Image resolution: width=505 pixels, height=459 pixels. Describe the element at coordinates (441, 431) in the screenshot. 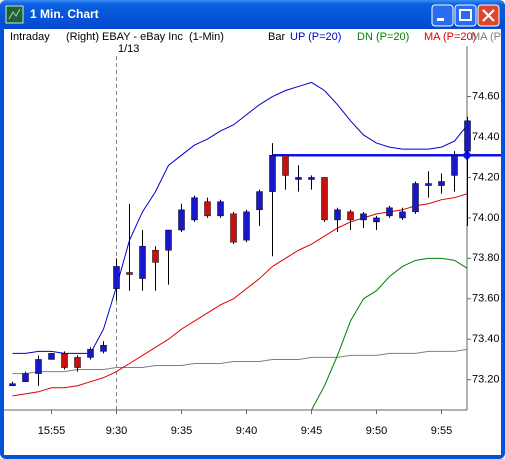

I see `x-tick-label: 9:55` at that location.